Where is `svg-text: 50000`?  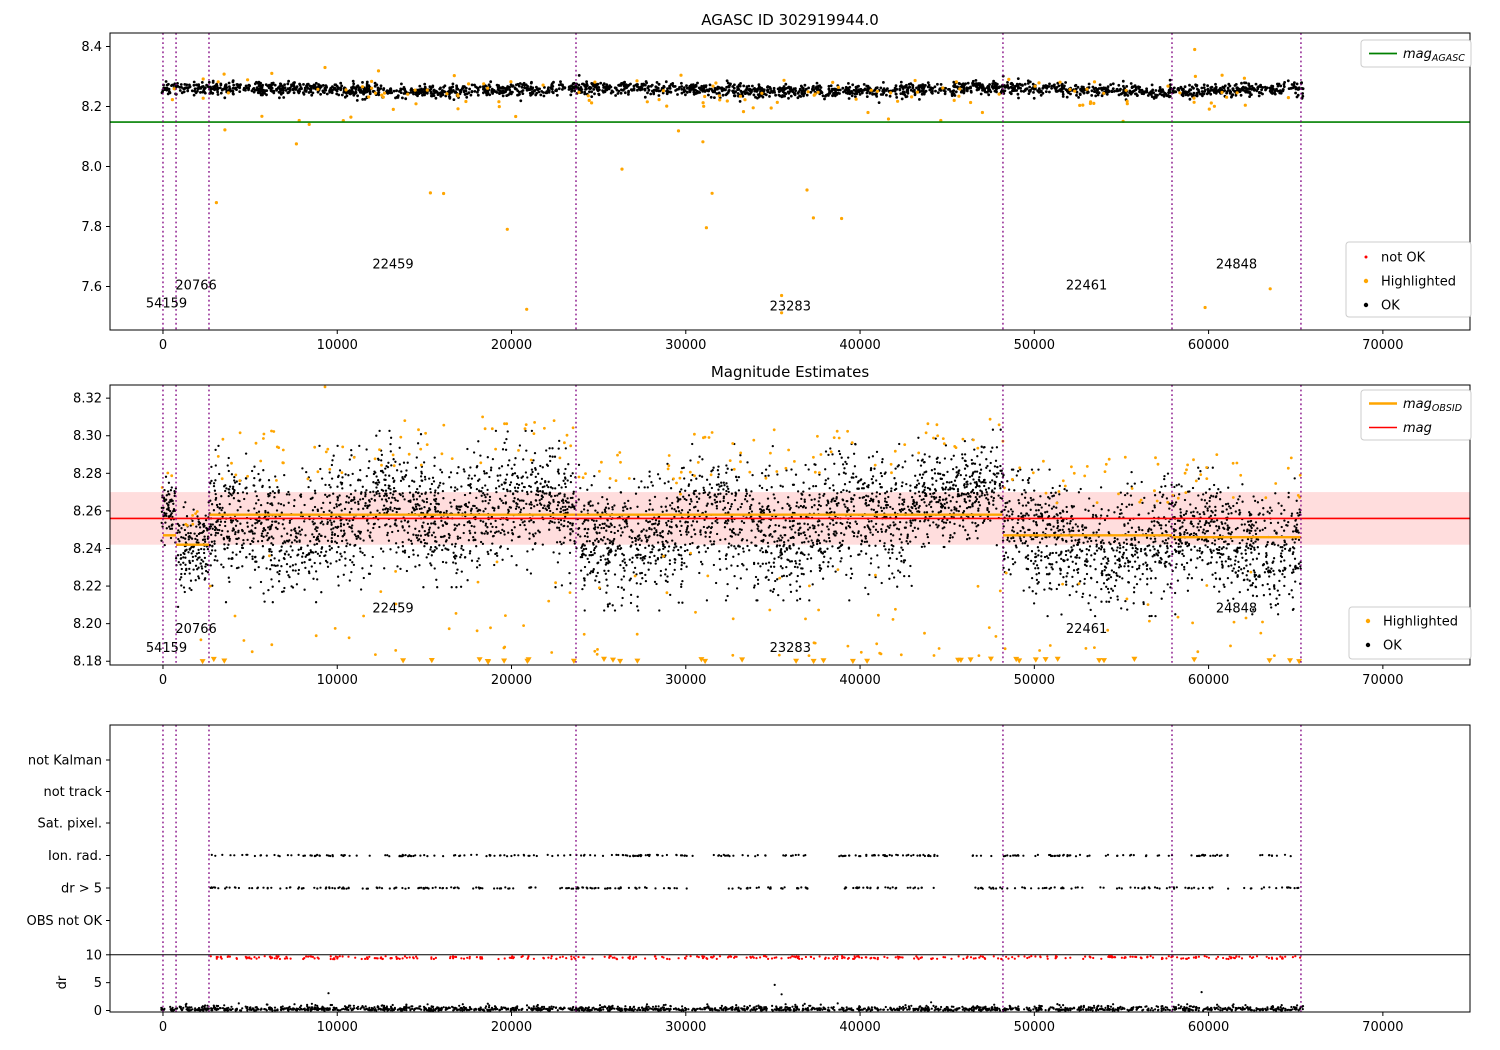 svg-text: 50000 is located at coordinates (1034, 345).